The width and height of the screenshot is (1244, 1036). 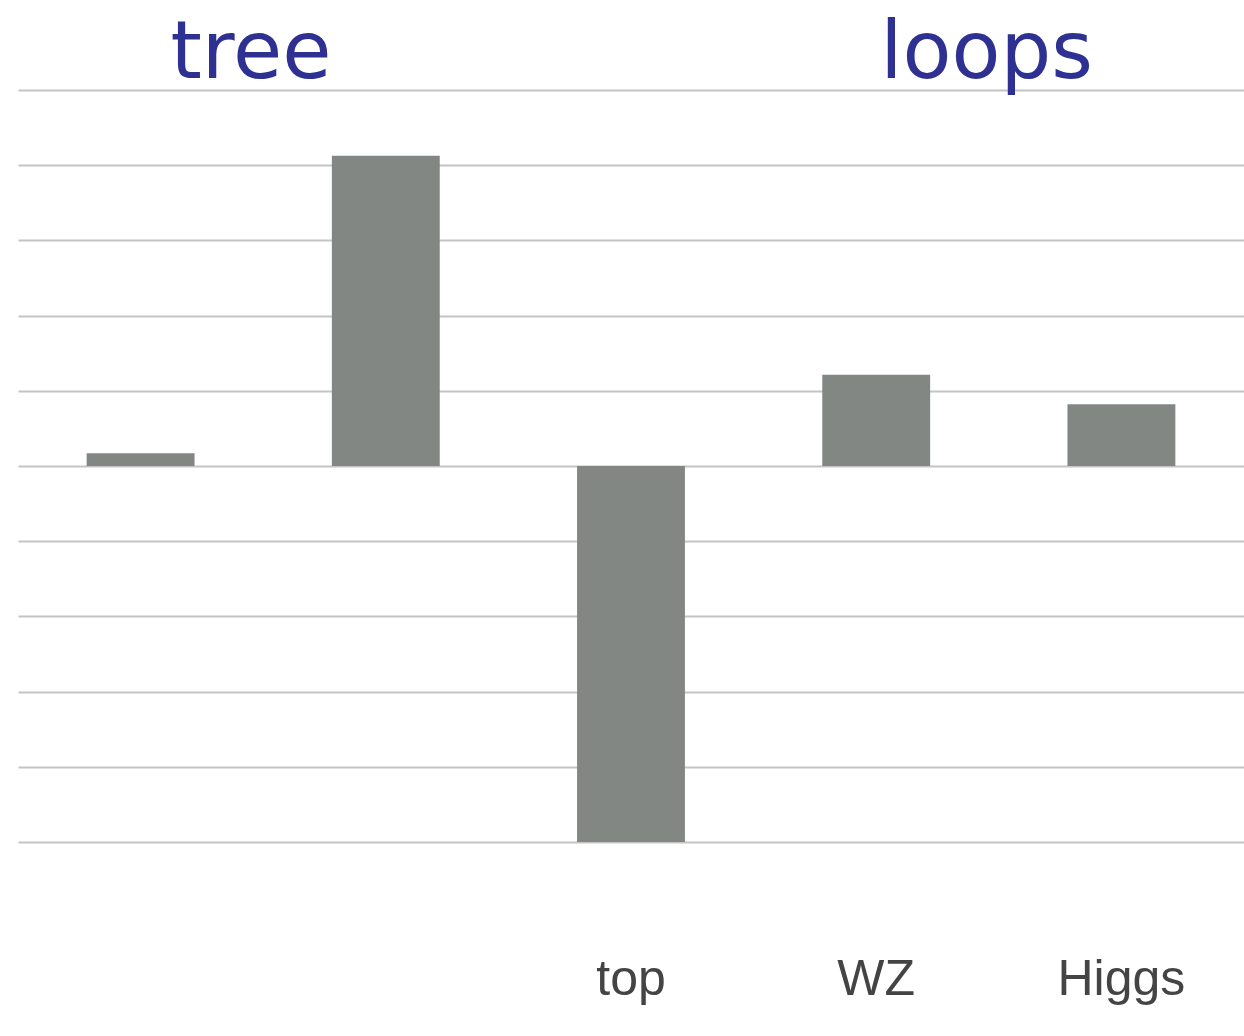 What do you see at coordinates (631, 977) in the screenshot?
I see `x-tick-label: top` at bounding box center [631, 977].